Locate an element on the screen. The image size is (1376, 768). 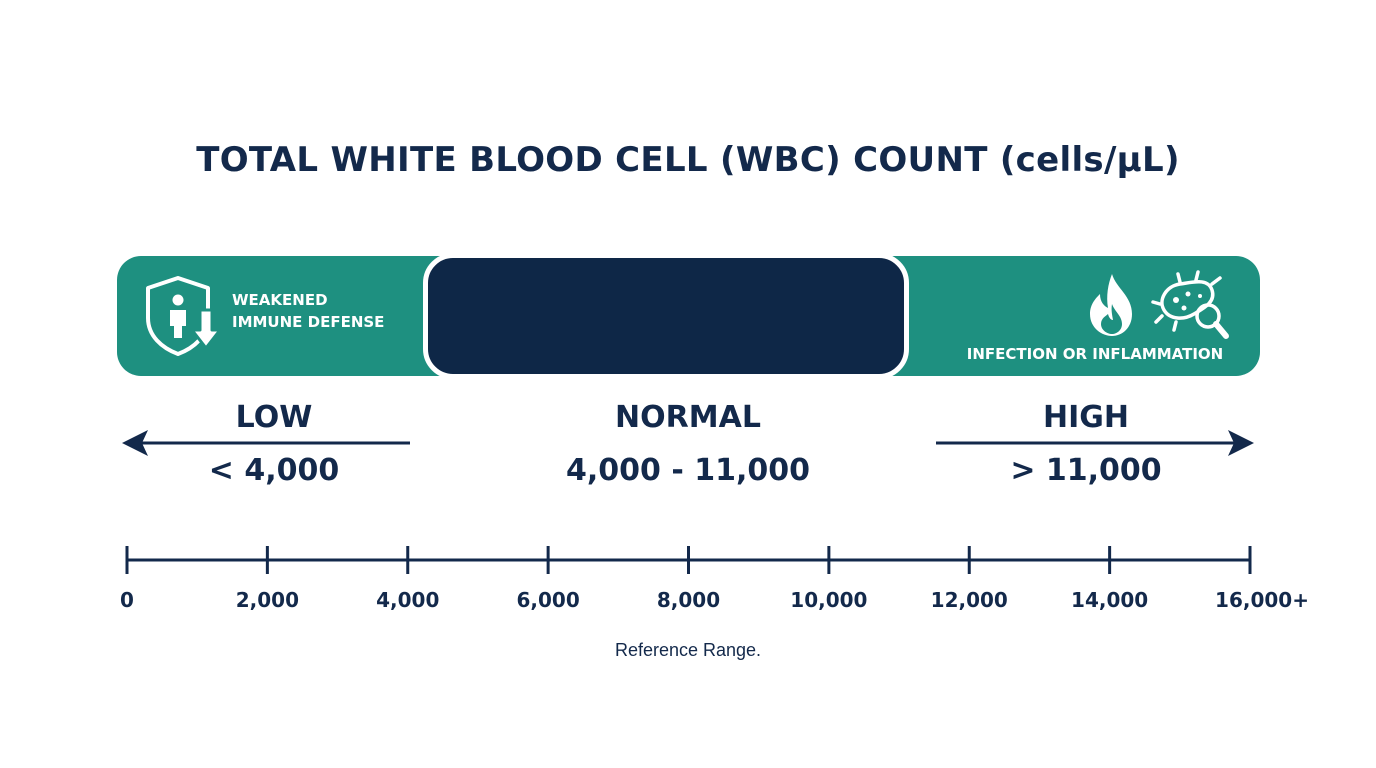
axis-tick-label: 12,000 is located at coordinates (969, 600).